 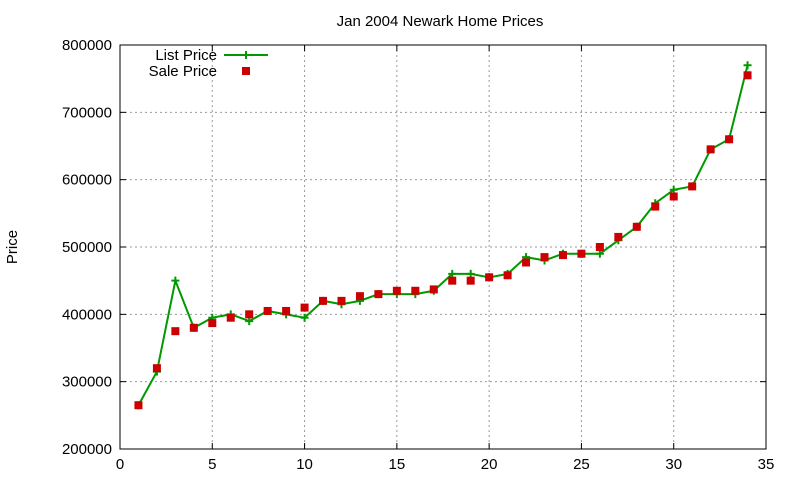 What do you see at coordinates (87, 247) in the screenshot?
I see `y-tick-label: 500000` at bounding box center [87, 247].